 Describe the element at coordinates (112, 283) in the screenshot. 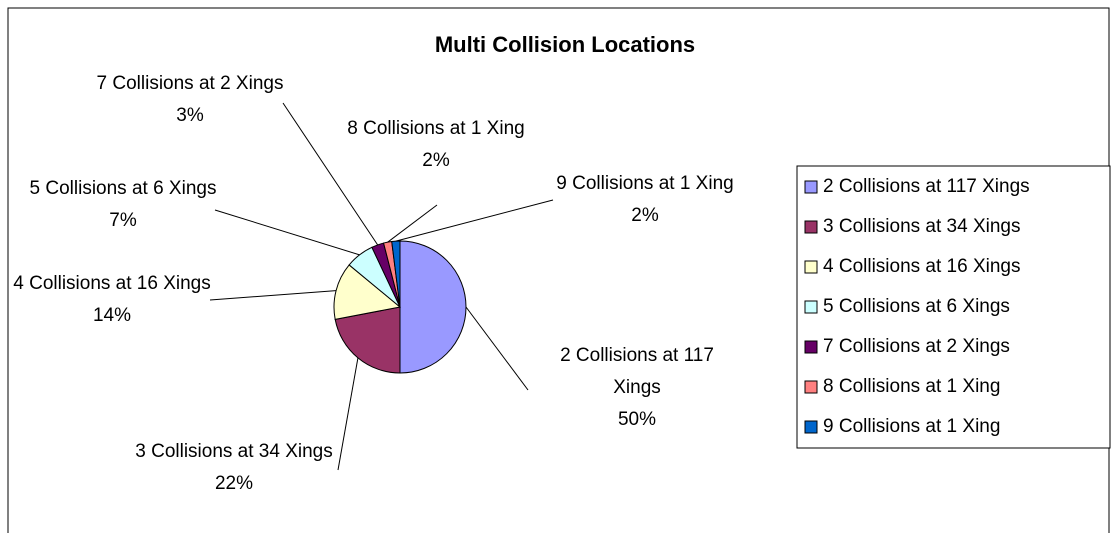

I see `data-label-name: 4 Collisions at 16 Xings` at that location.